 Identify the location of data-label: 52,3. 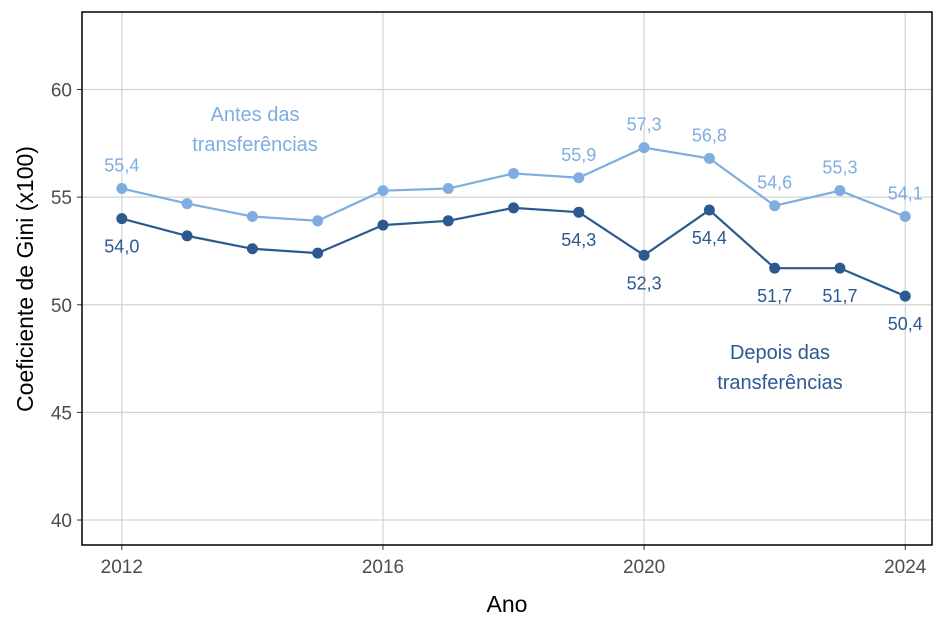
(644, 283).